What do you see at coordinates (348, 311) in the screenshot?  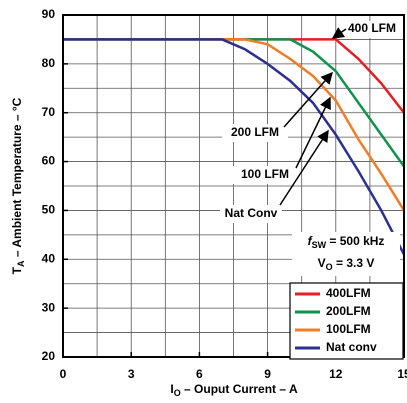 I see `legend-label: 200LFM` at bounding box center [348, 311].